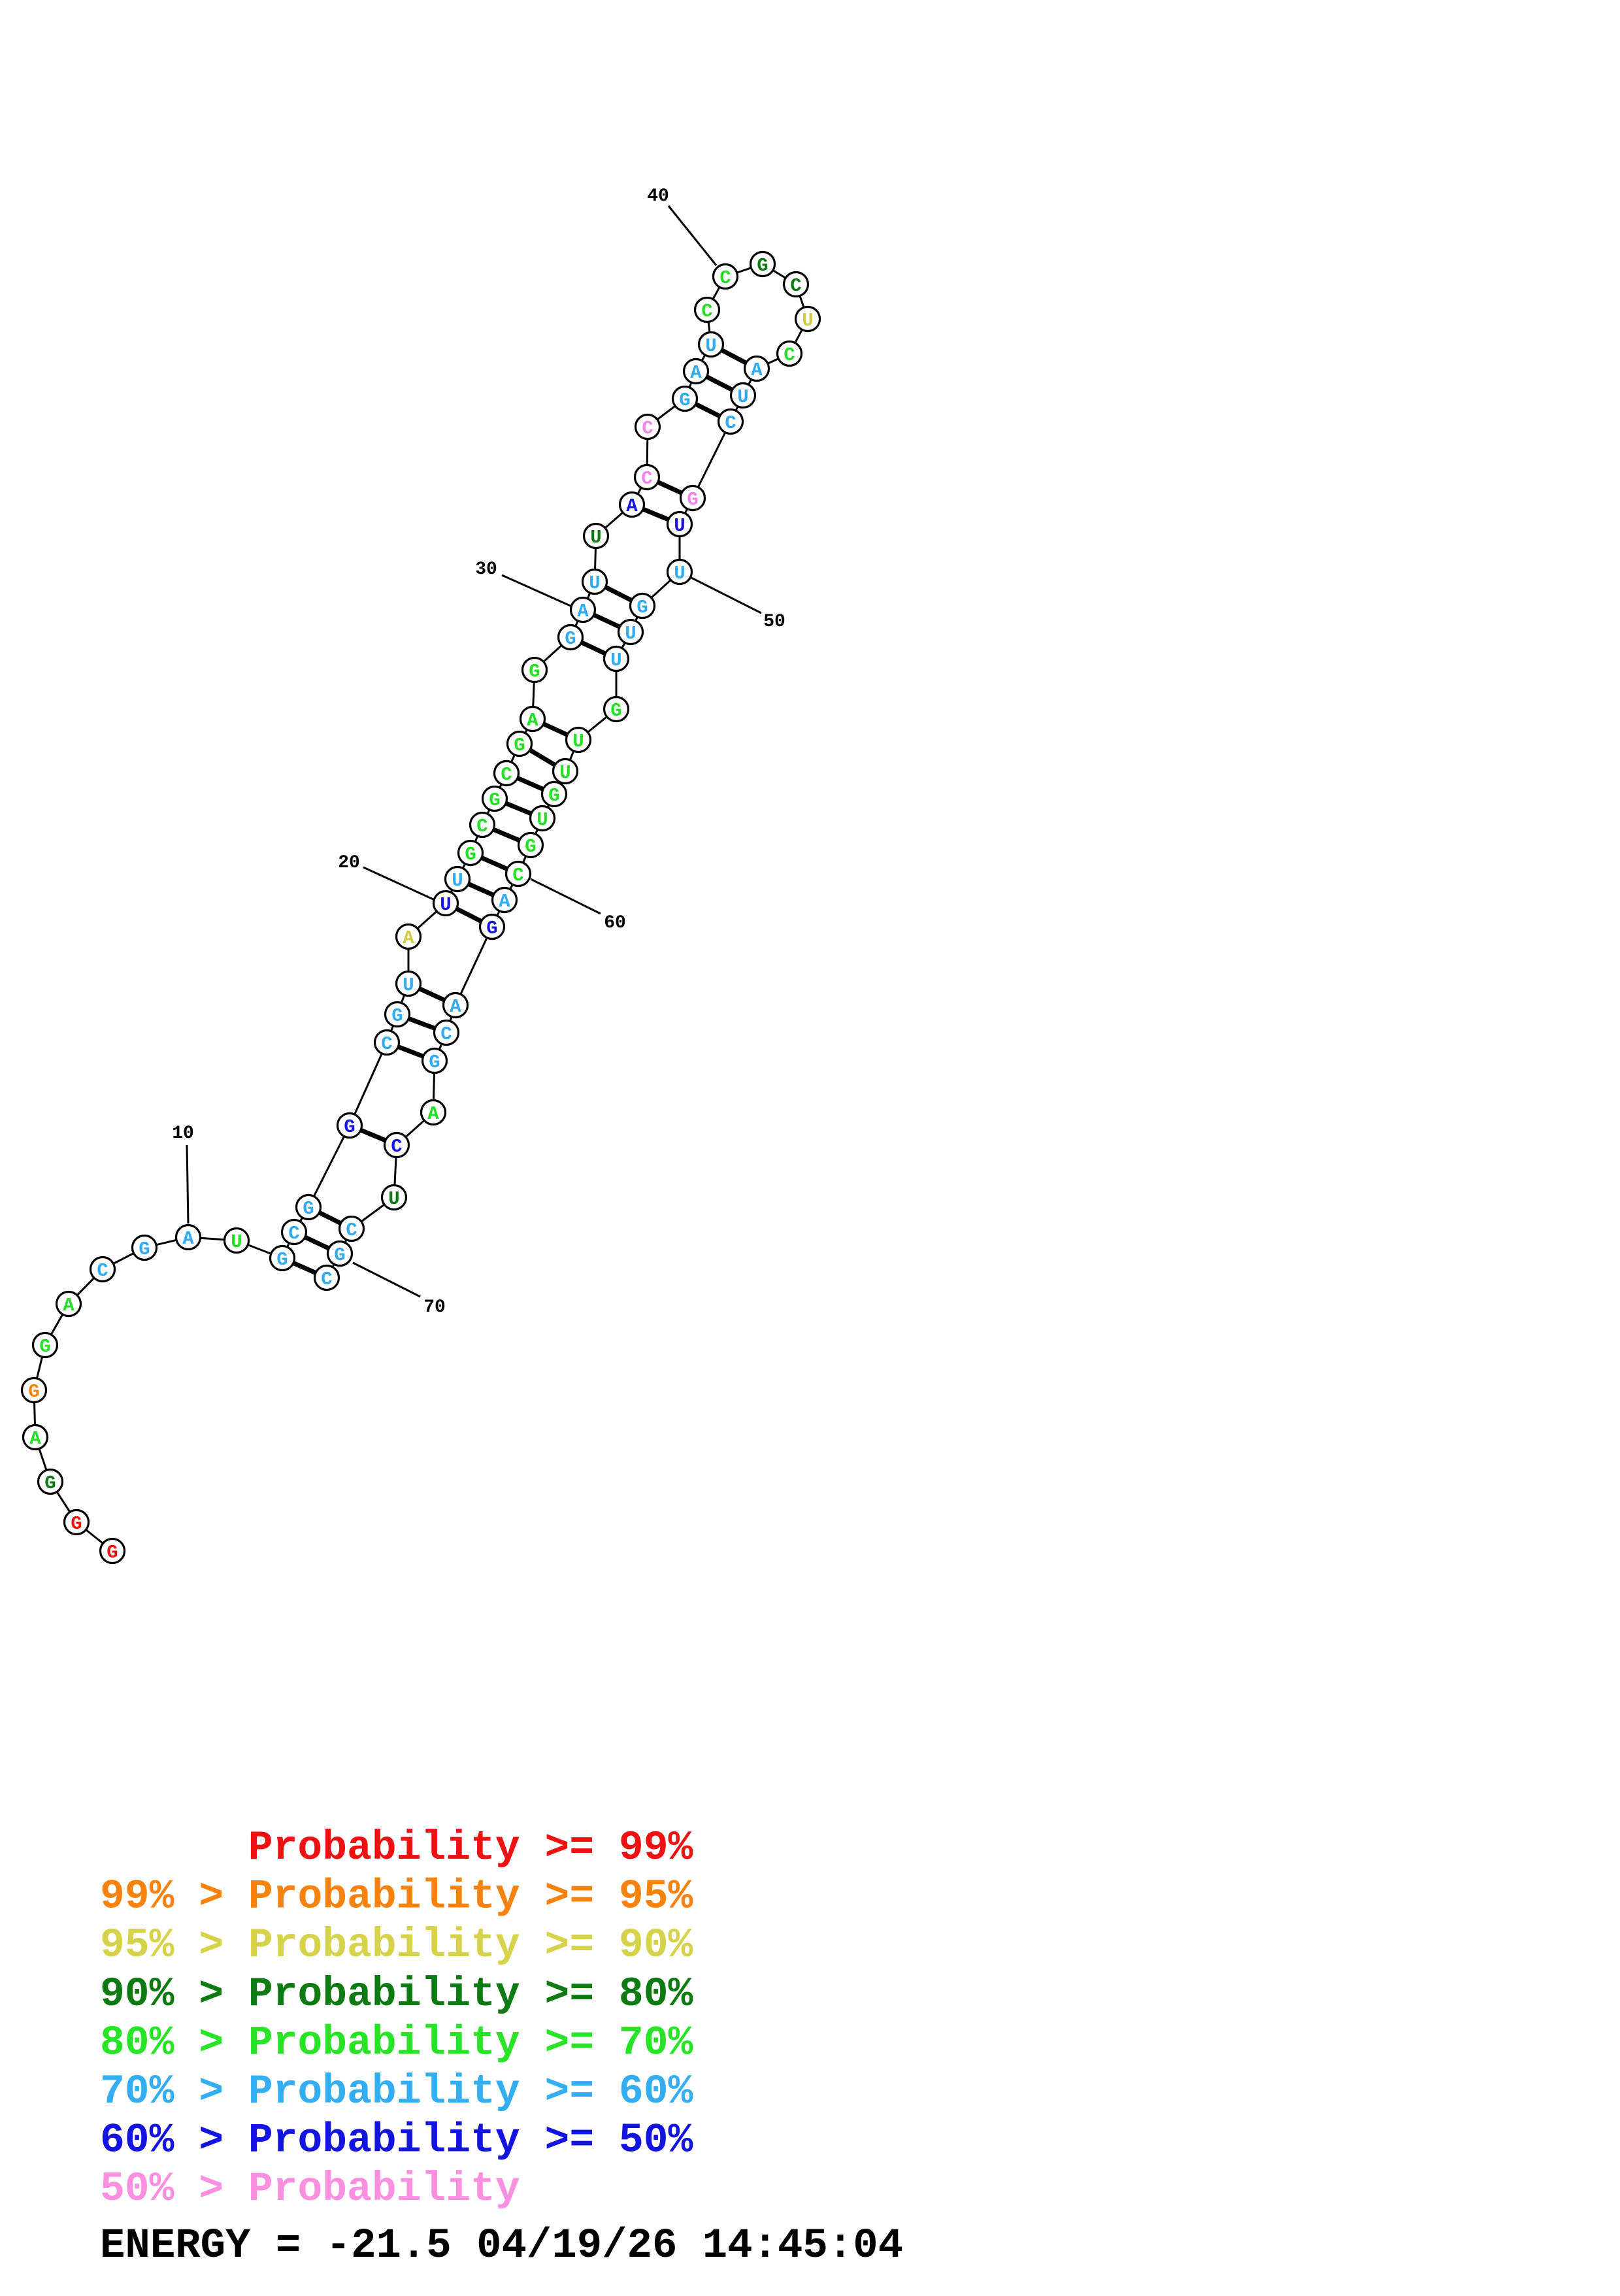 The height and width of the screenshot is (2296, 1620). What do you see at coordinates (471, 1848) in the screenshot?
I see `legend-row: Probability >= 99%` at bounding box center [471, 1848].